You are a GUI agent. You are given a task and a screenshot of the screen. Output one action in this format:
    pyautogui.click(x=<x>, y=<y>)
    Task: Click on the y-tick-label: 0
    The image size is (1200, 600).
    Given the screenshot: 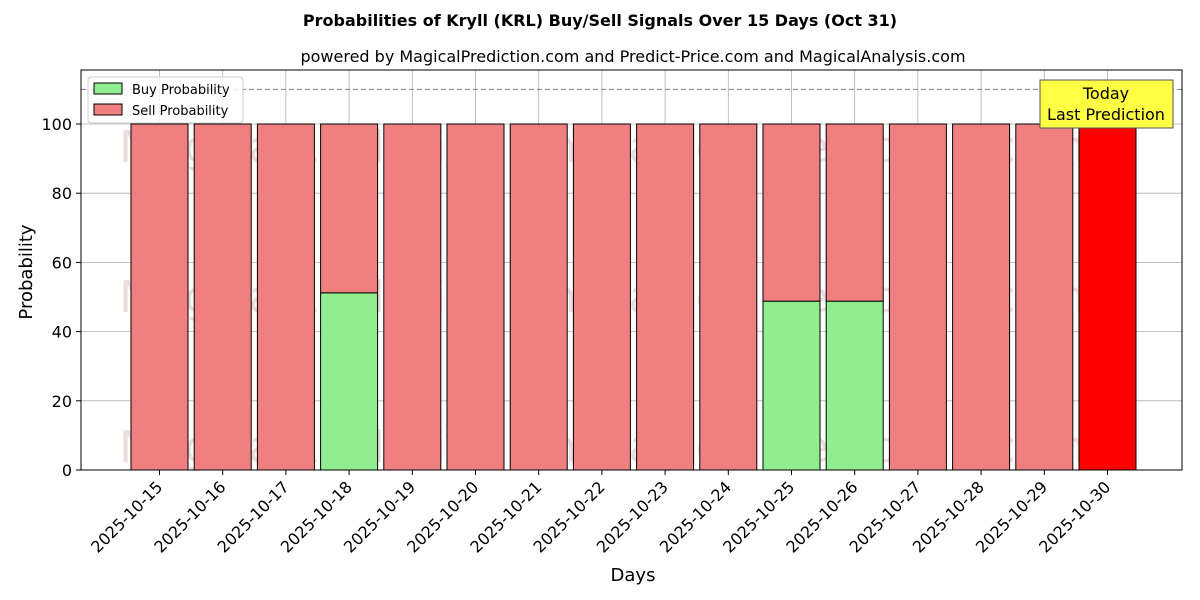 What is the action you would take?
    pyautogui.click(x=67, y=470)
    